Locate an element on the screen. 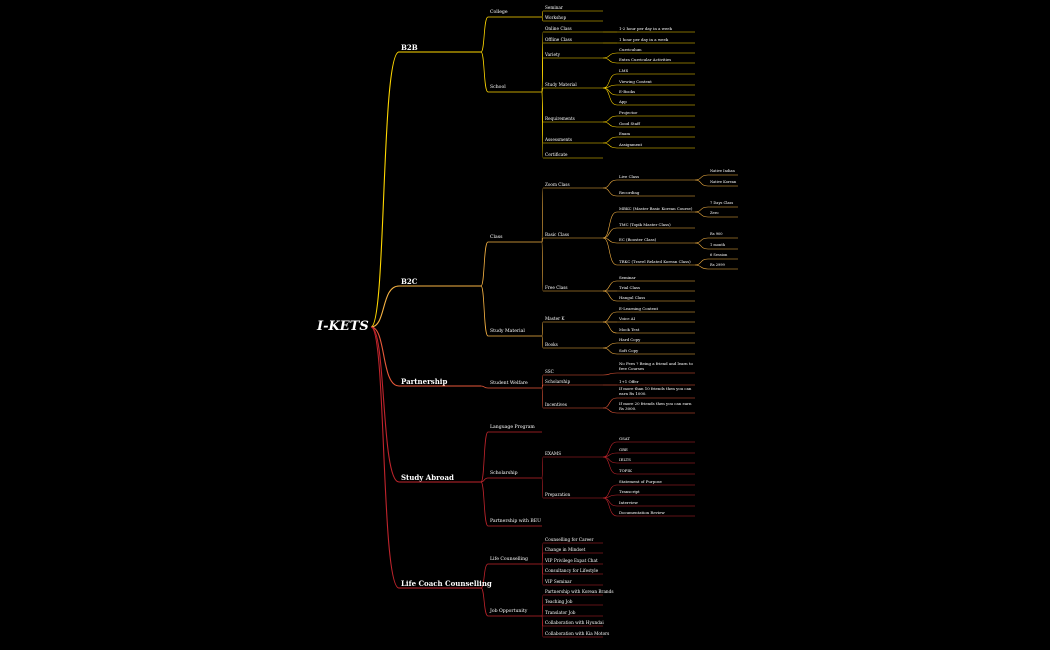  node-online-class: Online Class is located at coordinates (558, 28).